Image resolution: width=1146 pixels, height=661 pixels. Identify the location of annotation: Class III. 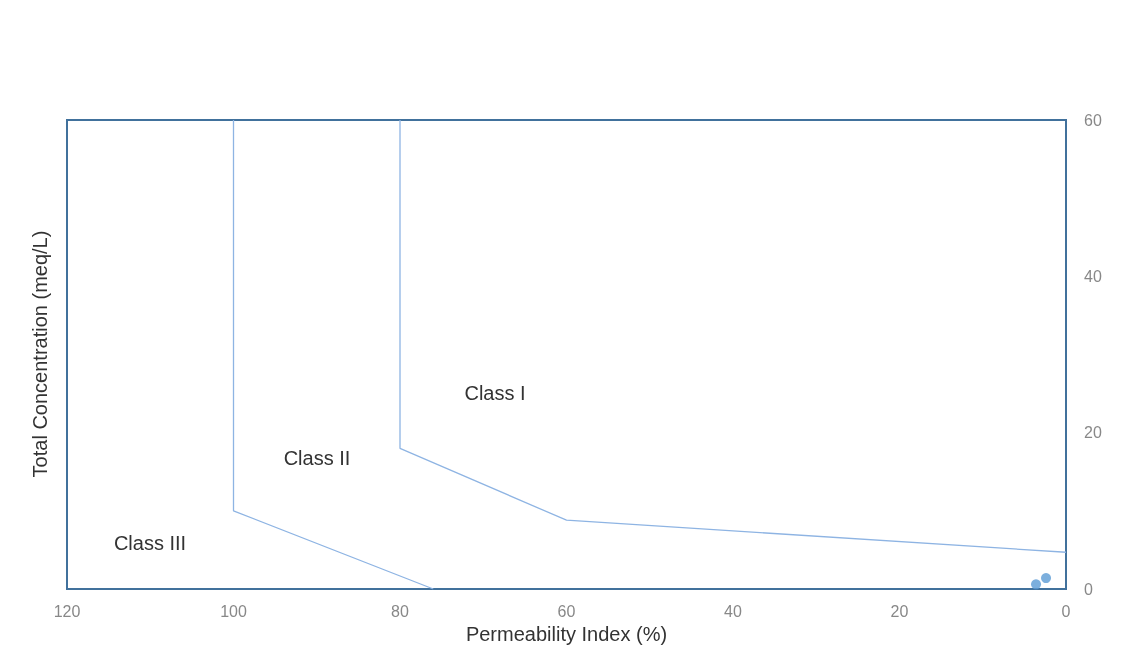
(150, 543).